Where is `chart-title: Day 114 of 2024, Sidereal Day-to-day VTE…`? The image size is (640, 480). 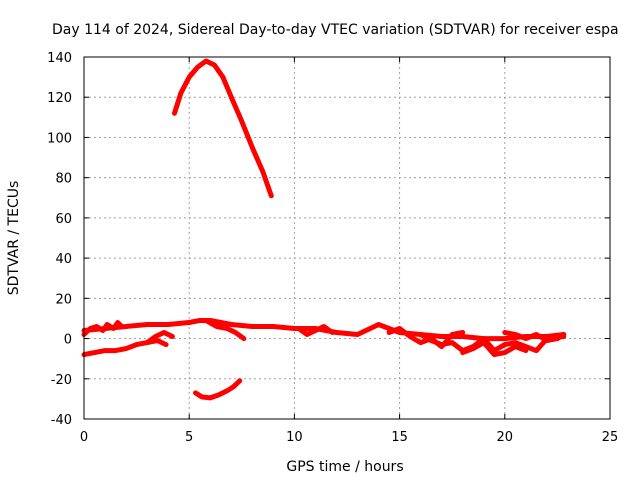
chart-title: Day 114 of 2024, Sidereal Day-to-day VTE… is located at coordinates (335, 30).